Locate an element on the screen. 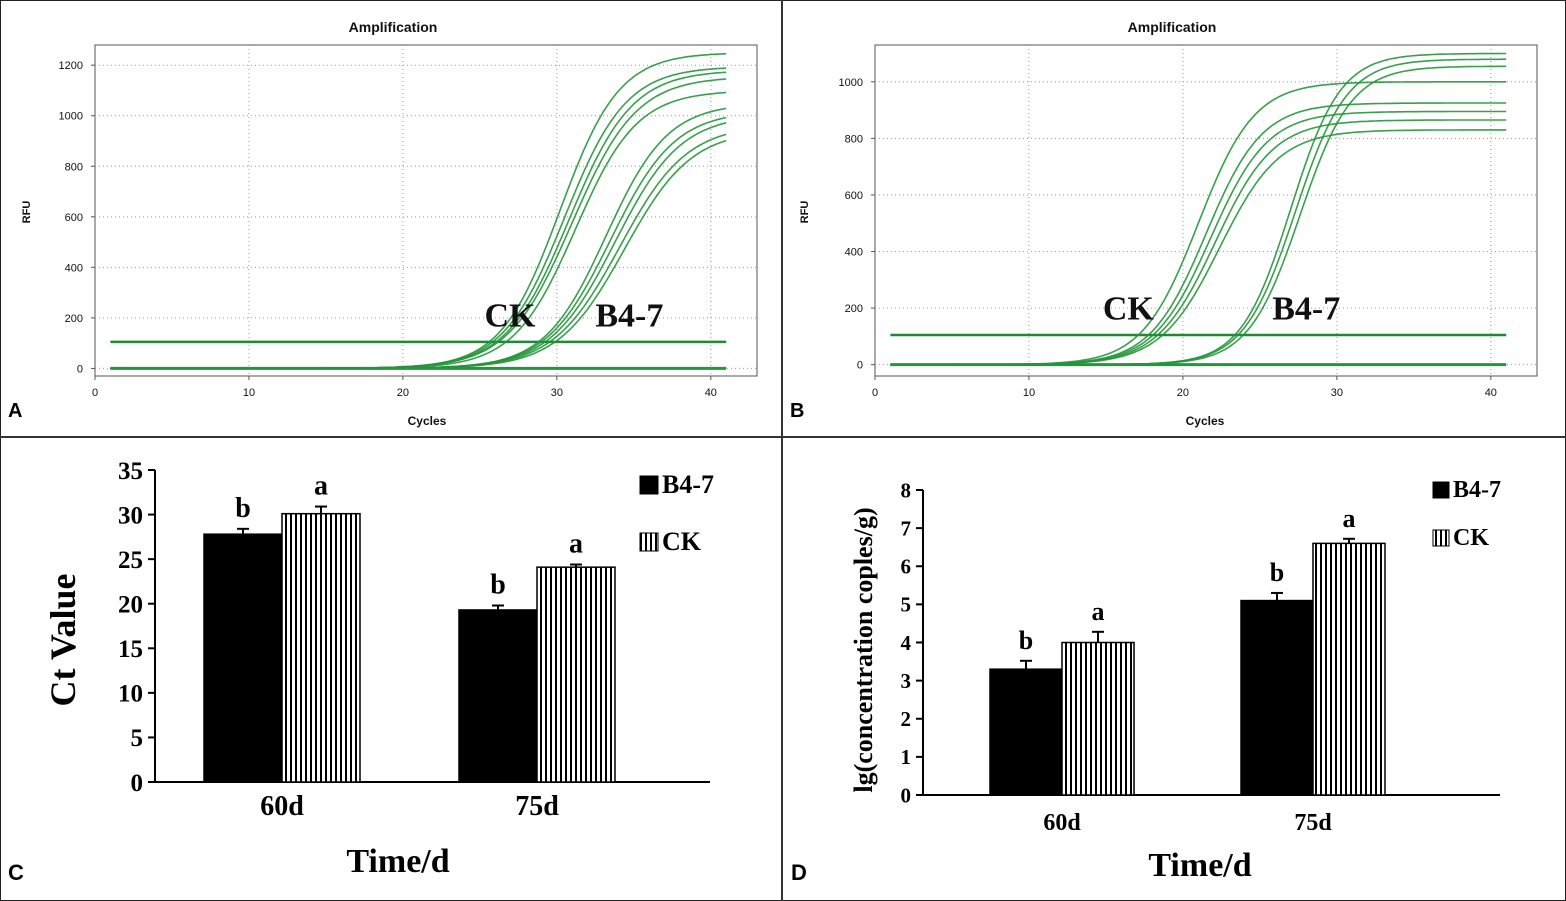 This screenshot has height=901, width=1566. y-tick-label: 3 is located at coordinates (906, 681).